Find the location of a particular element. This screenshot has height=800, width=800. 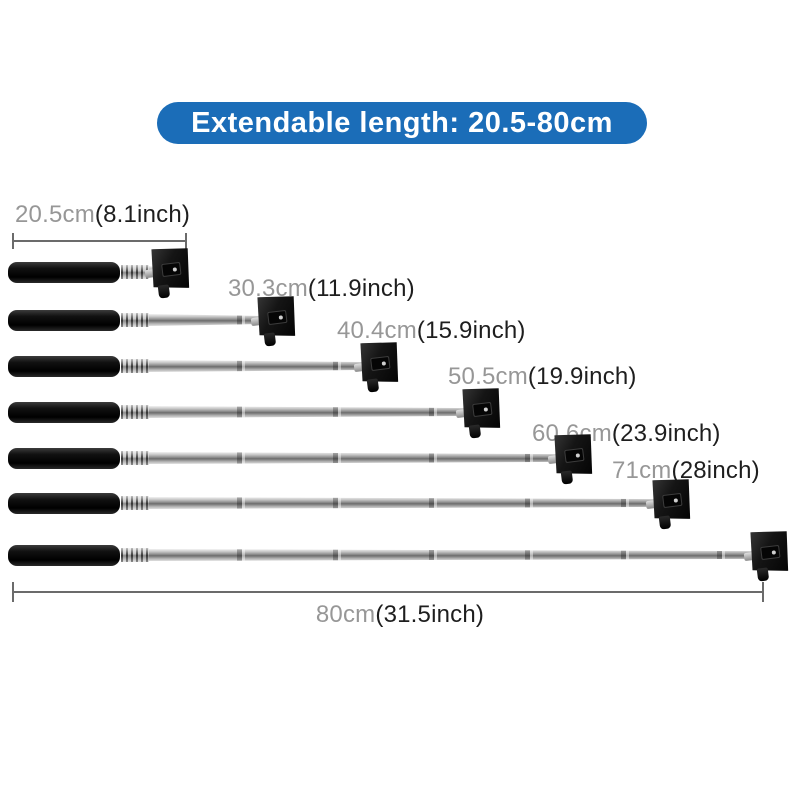

length-label-60.6cm: 60.6cm(23.9inch) is located at coordinates (626, 434).